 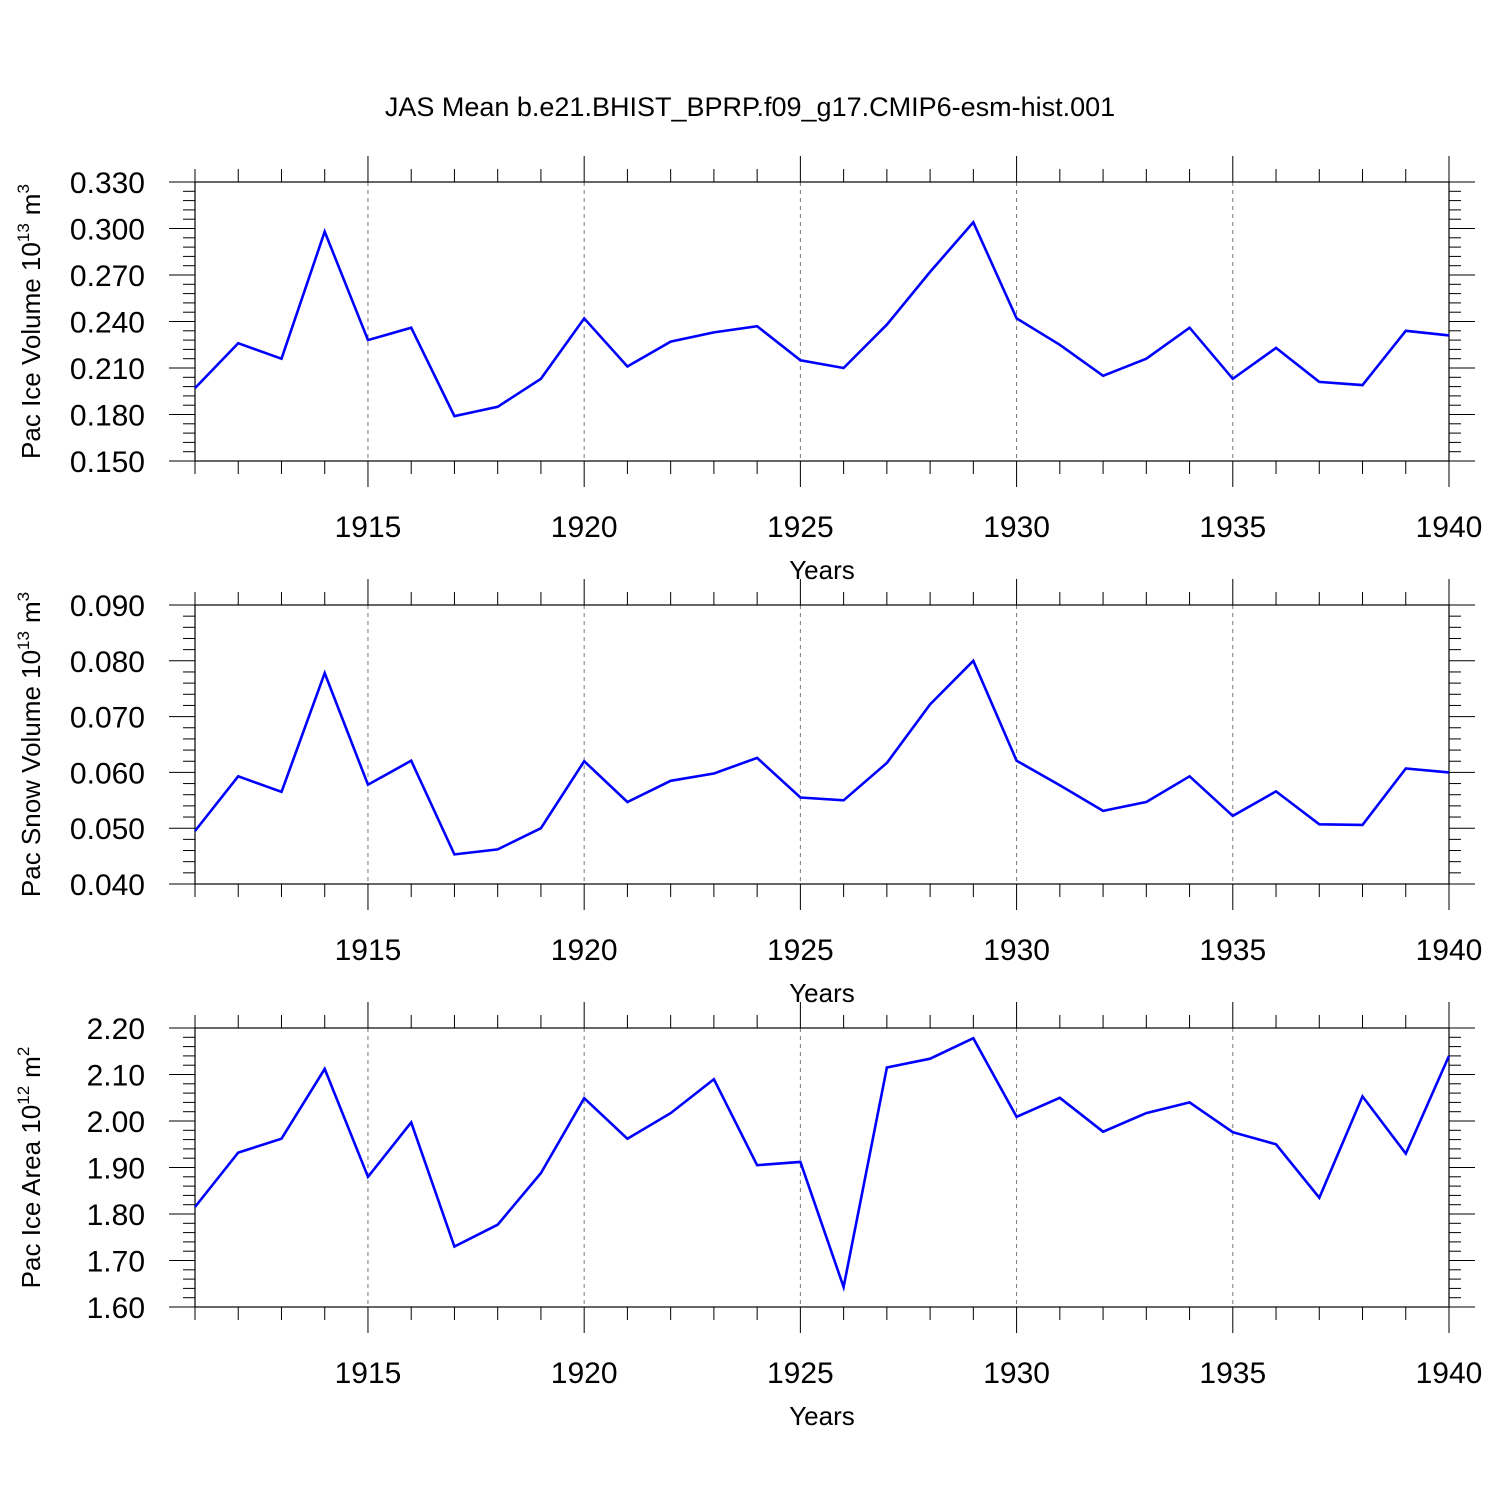 What do you see at coordinates (107, 718) in the screenshot?
I see `y-tick-label: 0.070` at bounding box center [107, 718].